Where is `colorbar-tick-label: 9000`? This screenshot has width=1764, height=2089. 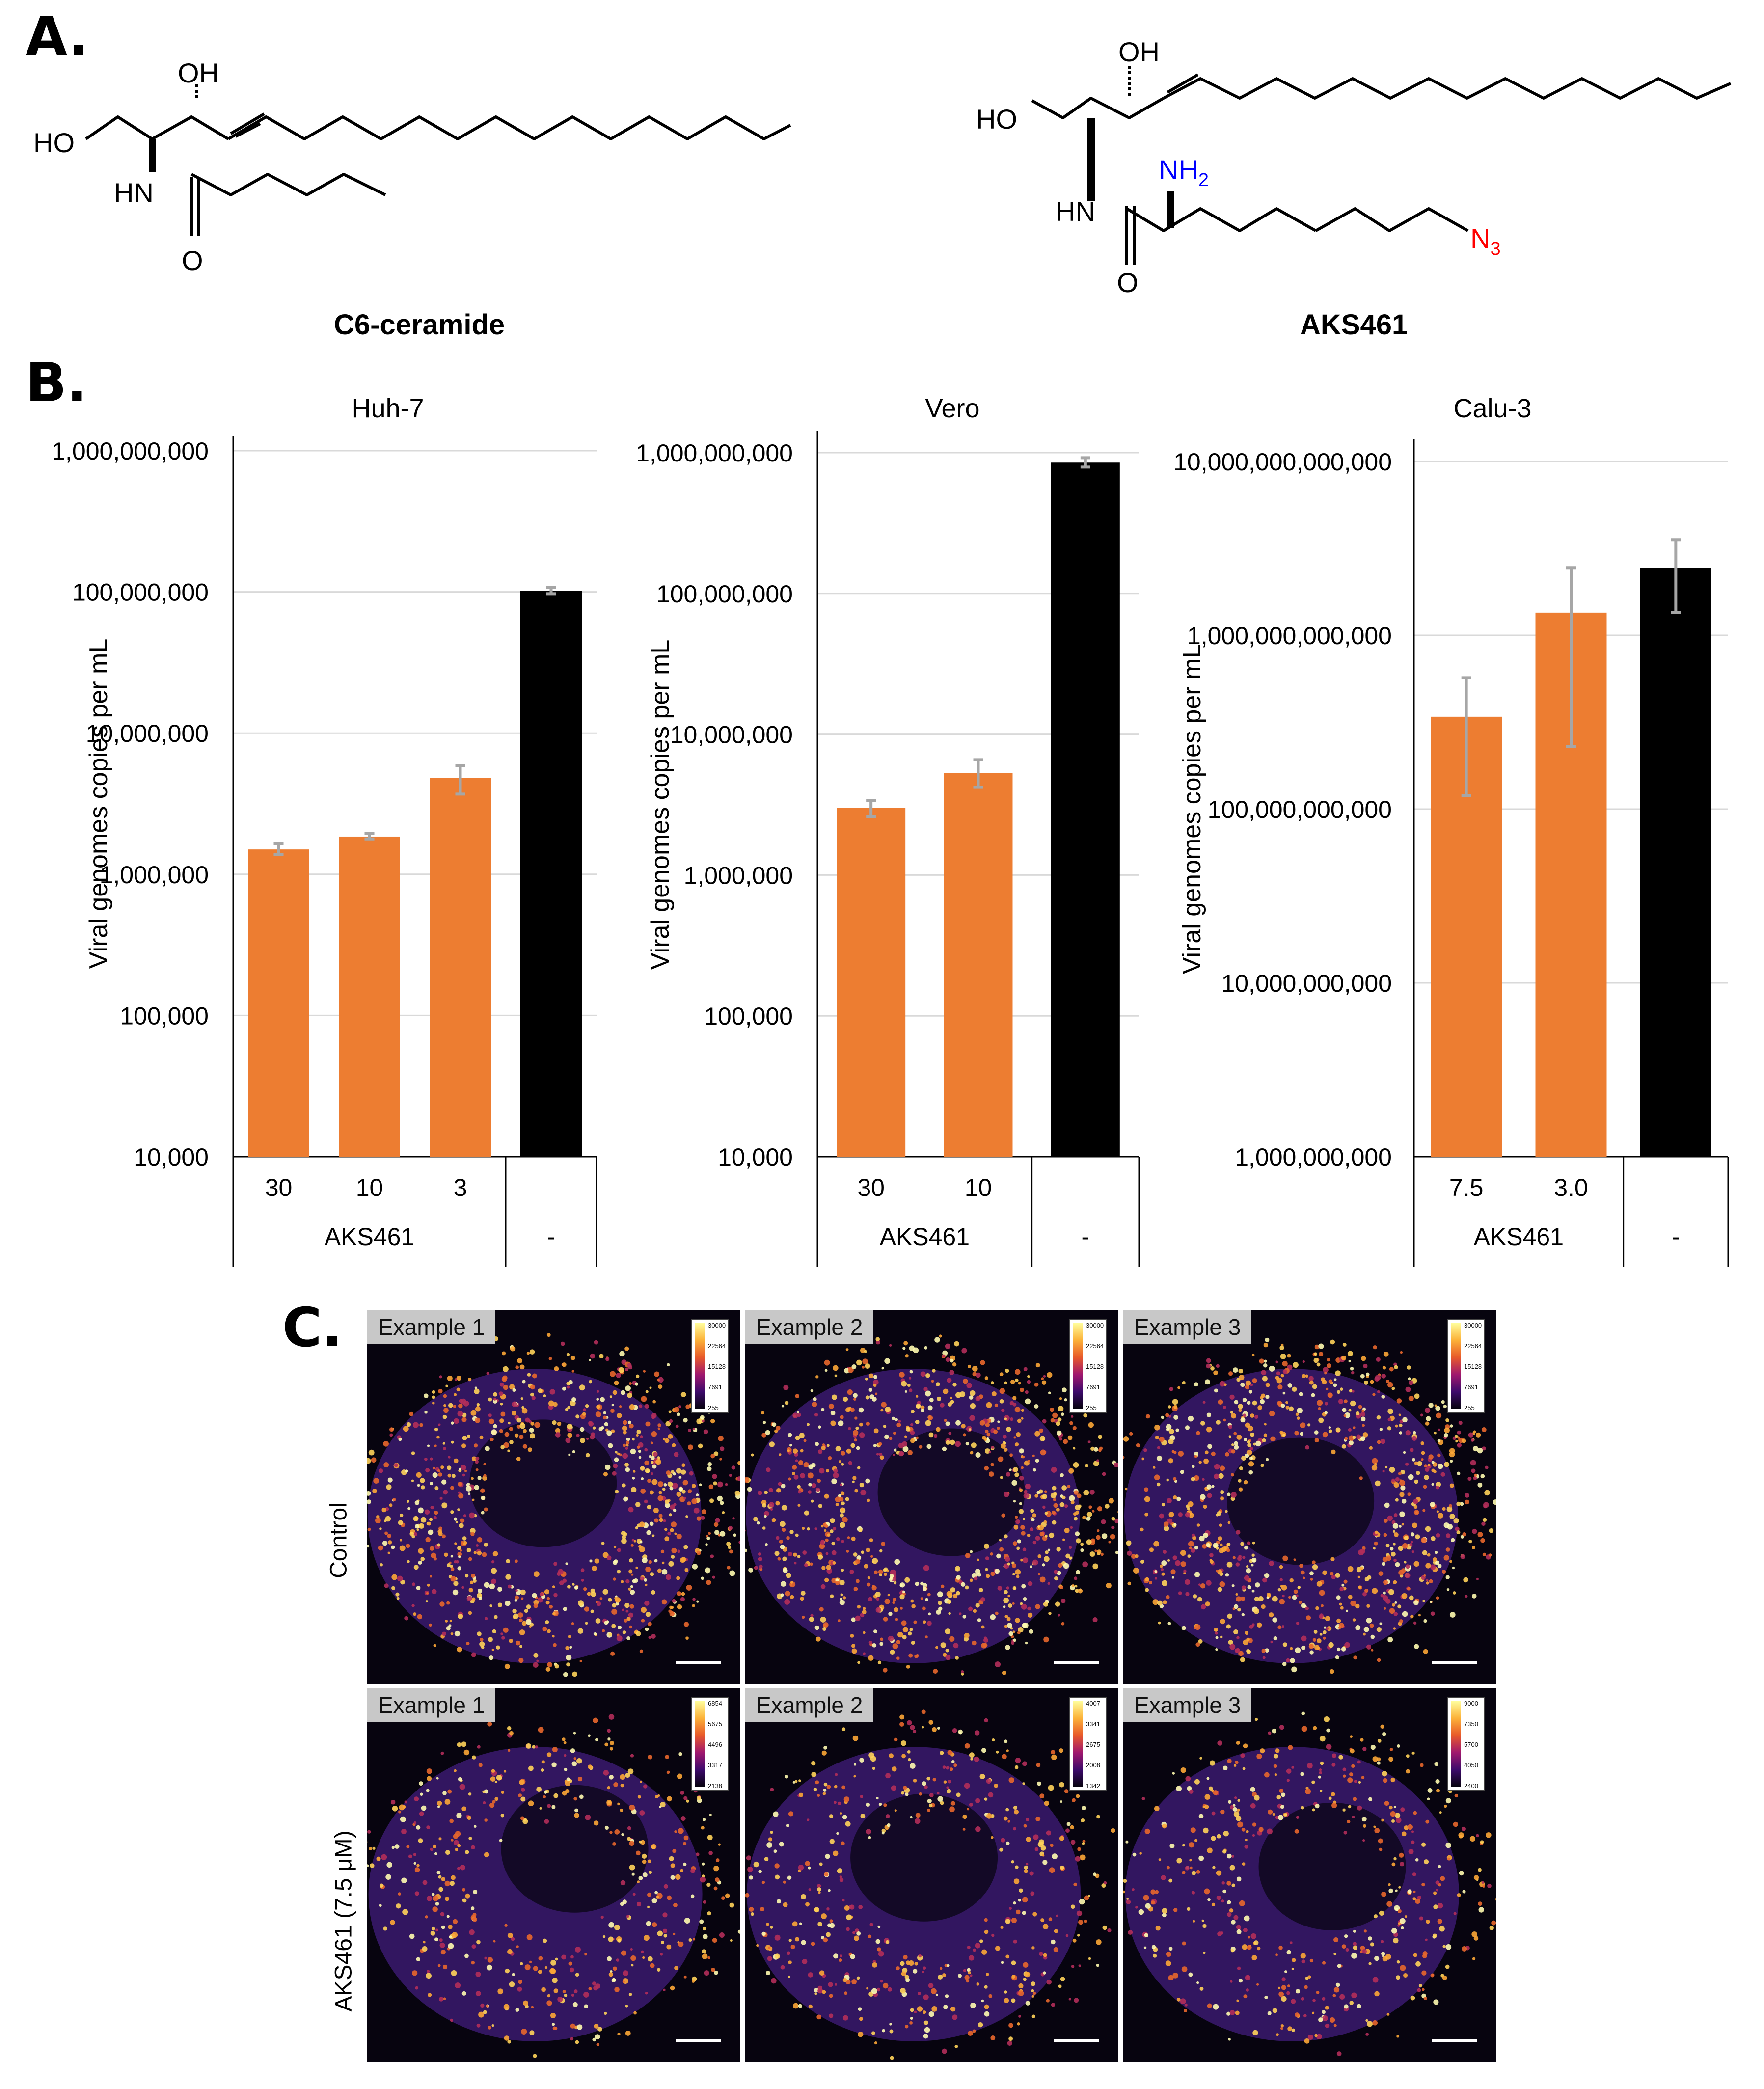
colorbar-tick-label: 9000 is located at coordinates (1471, 1703).